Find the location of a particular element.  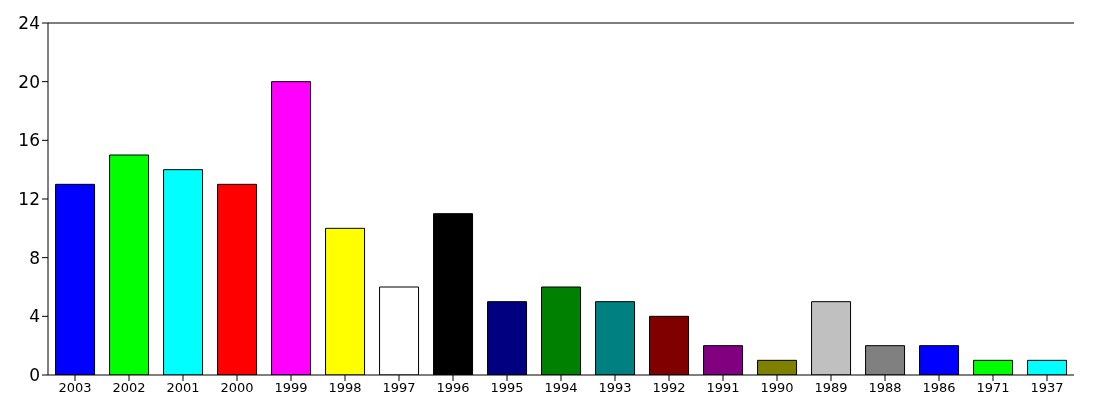

x-tick-label: 1990 is located at coordinates (777, 388).